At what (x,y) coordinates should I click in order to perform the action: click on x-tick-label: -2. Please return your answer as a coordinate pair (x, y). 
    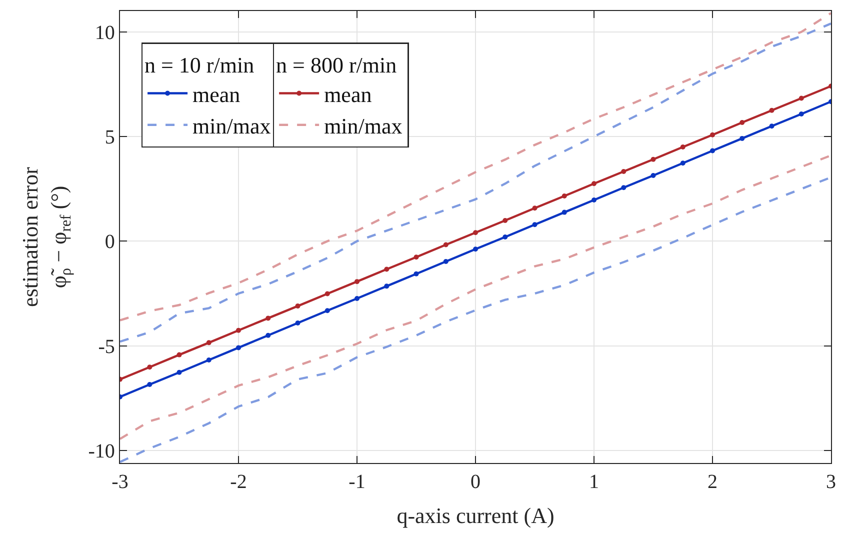
    Looking at the image, I should click on (238, 482).